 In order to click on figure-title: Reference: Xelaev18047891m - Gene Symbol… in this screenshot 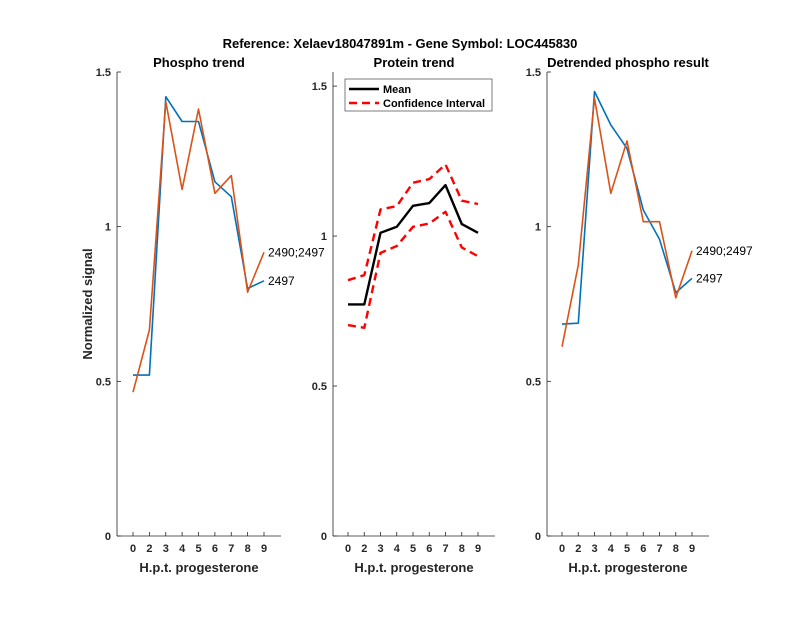, I will do `click(400, 43)`.